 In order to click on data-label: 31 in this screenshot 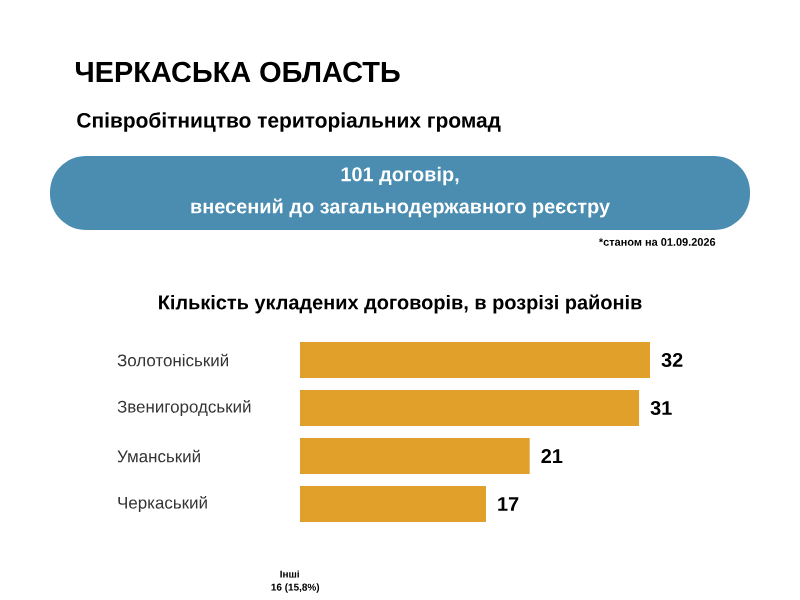, I will do `click(661, 408)`.